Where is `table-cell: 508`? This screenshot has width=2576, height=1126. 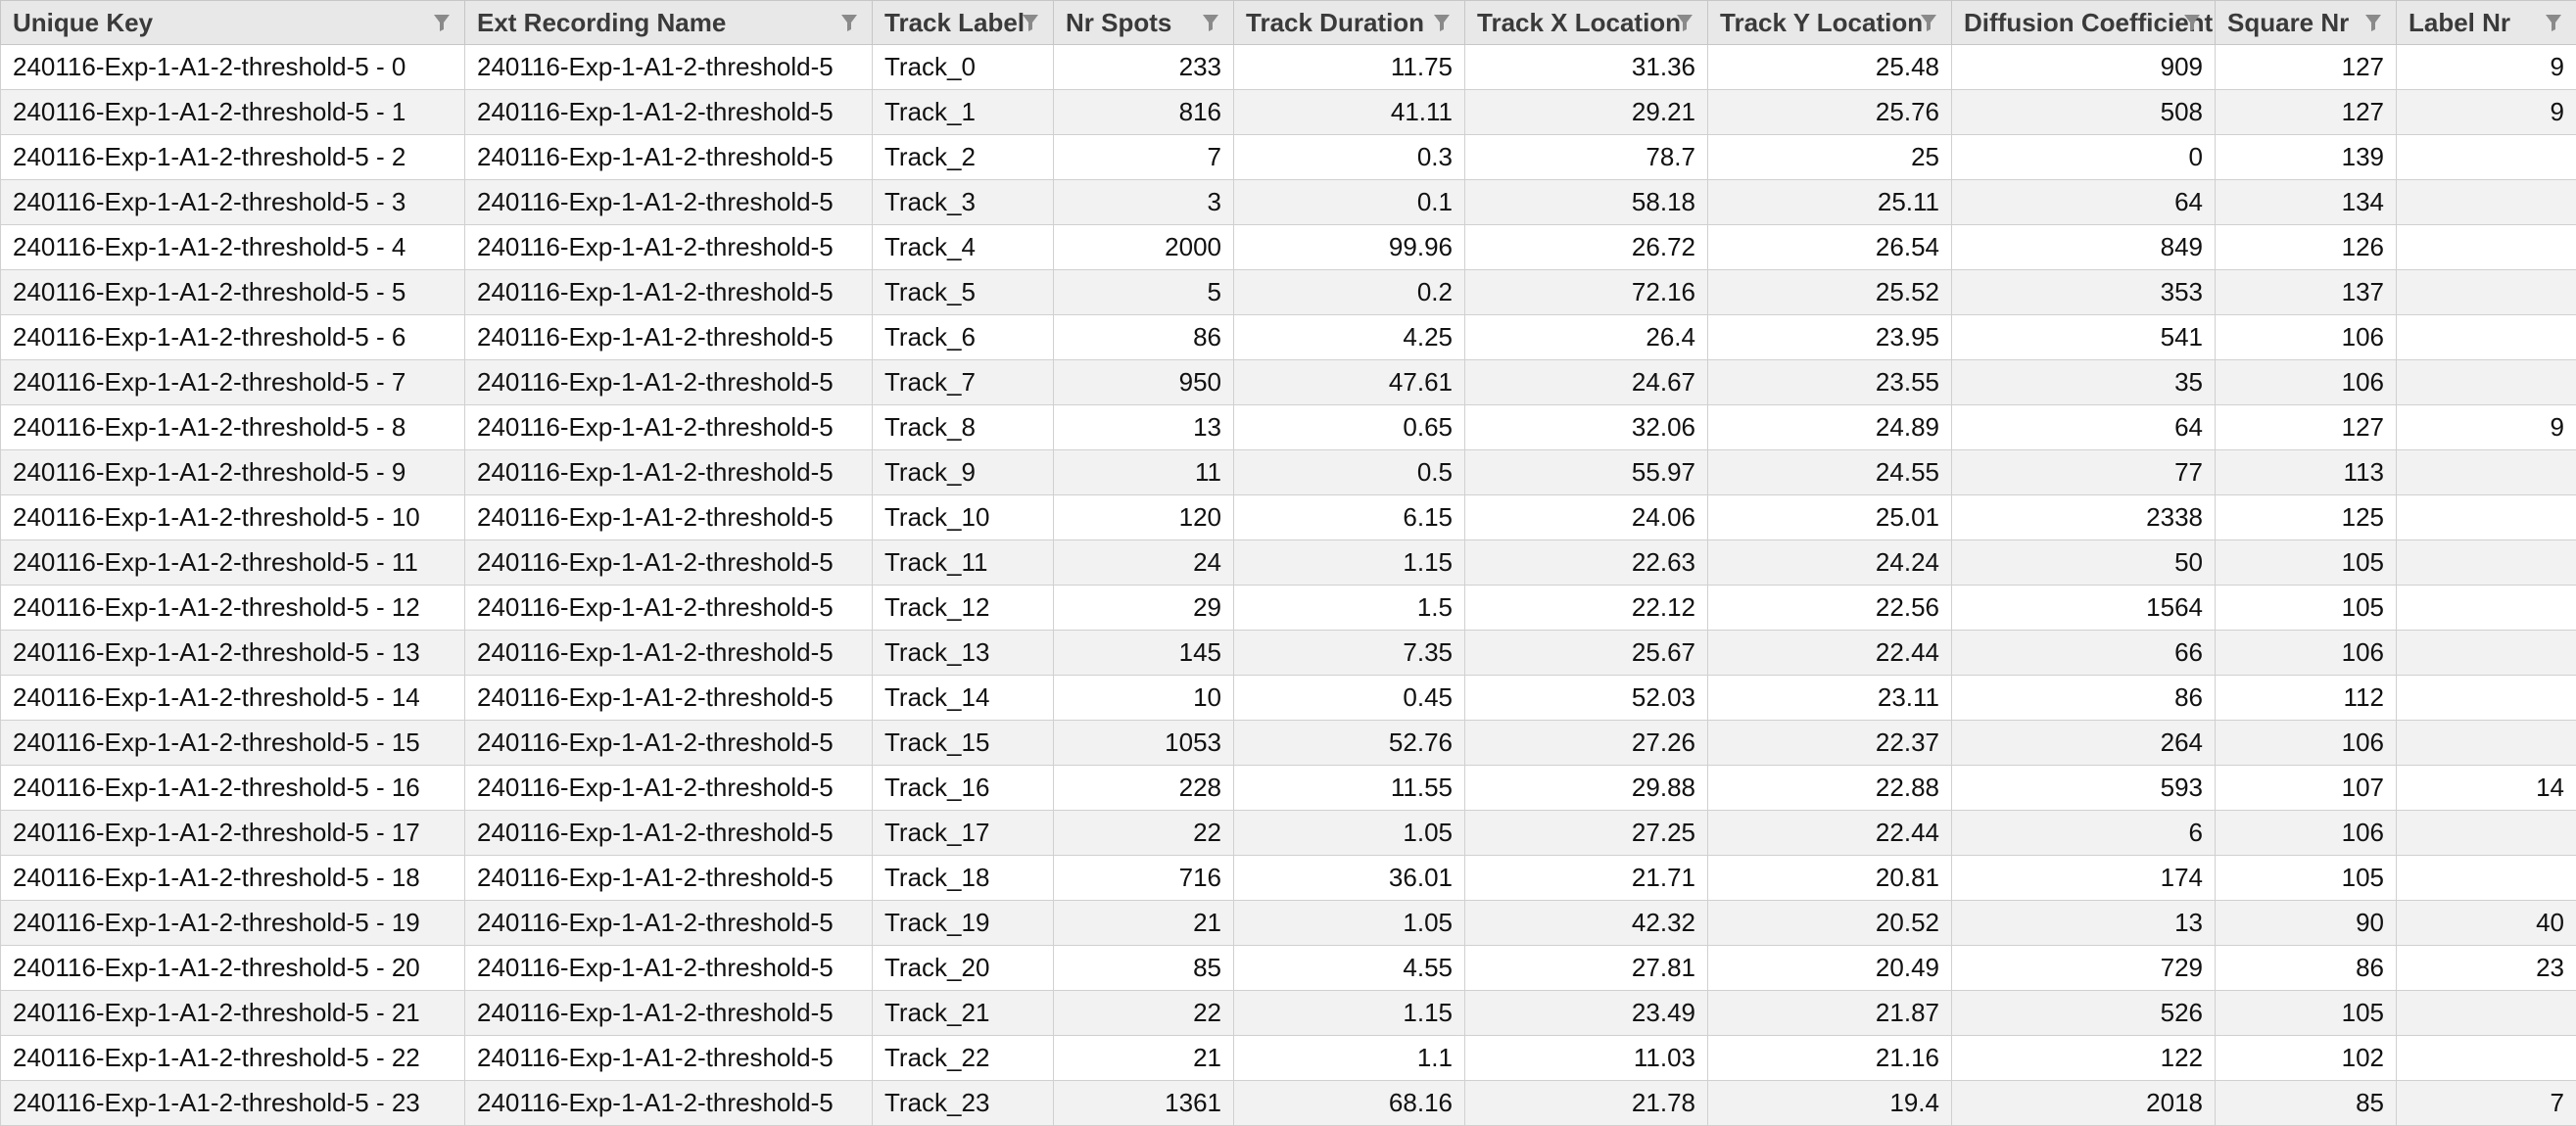 table-cell: 508 is located at coordinates (2084, 112).